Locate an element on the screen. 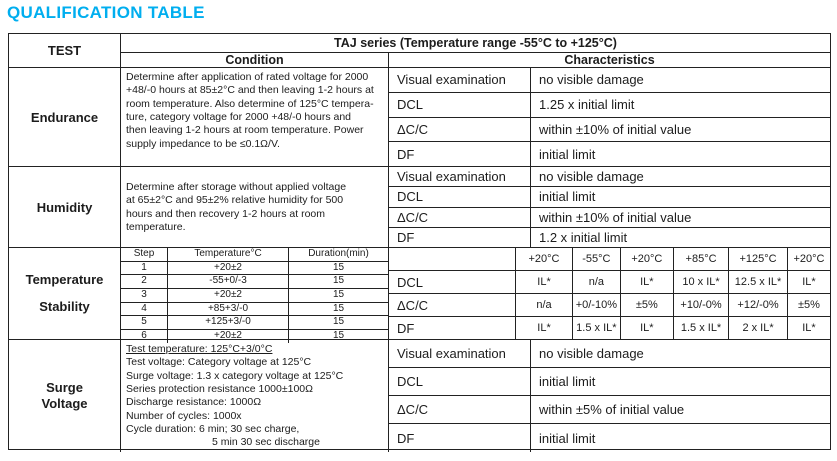 This screenshot has width=837, height=461. characteristic-row: ΔC/C within ±10% of initial value is located at coordinates (609, 129).